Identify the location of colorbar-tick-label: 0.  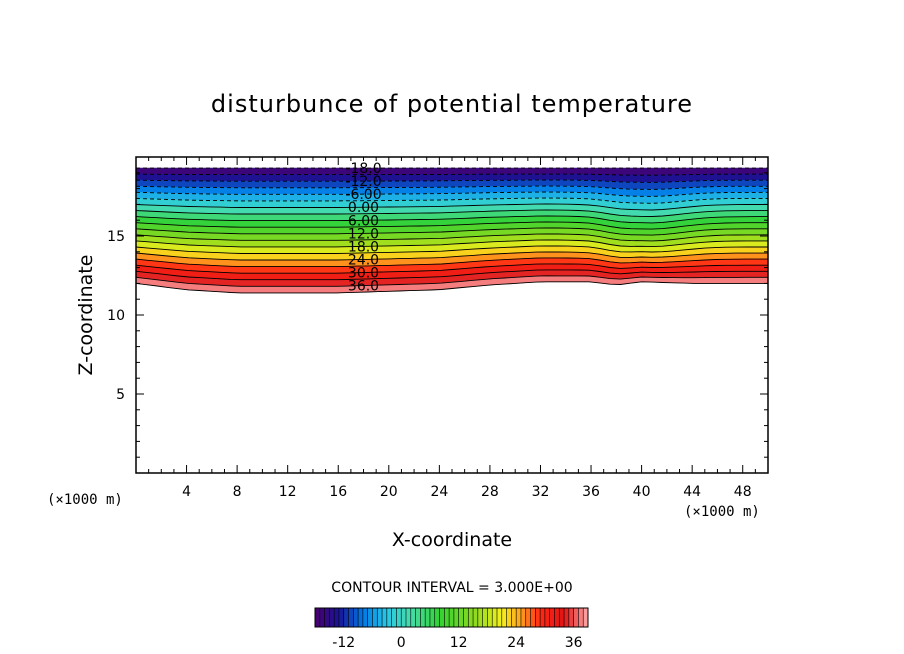
(401, 643).